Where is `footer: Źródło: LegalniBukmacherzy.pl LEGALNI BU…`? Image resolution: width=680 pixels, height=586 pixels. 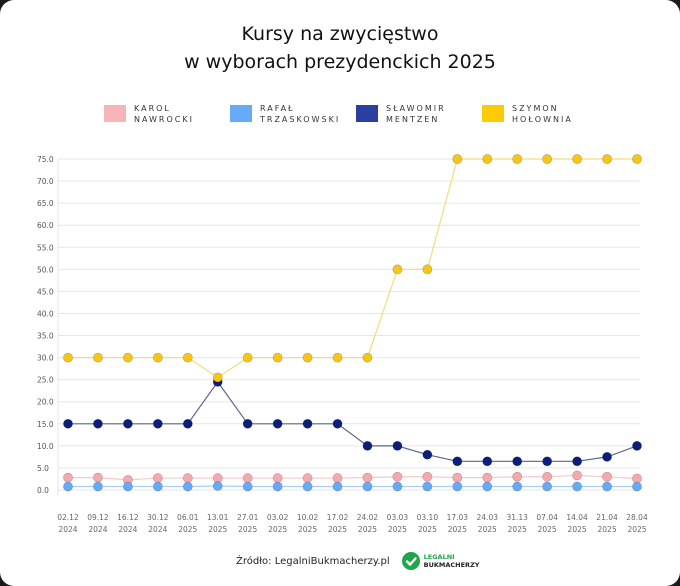 footer: Źródło: LegalniBukmacherzy.pl LEGALNI BU… is located at coordinates (357, 561).